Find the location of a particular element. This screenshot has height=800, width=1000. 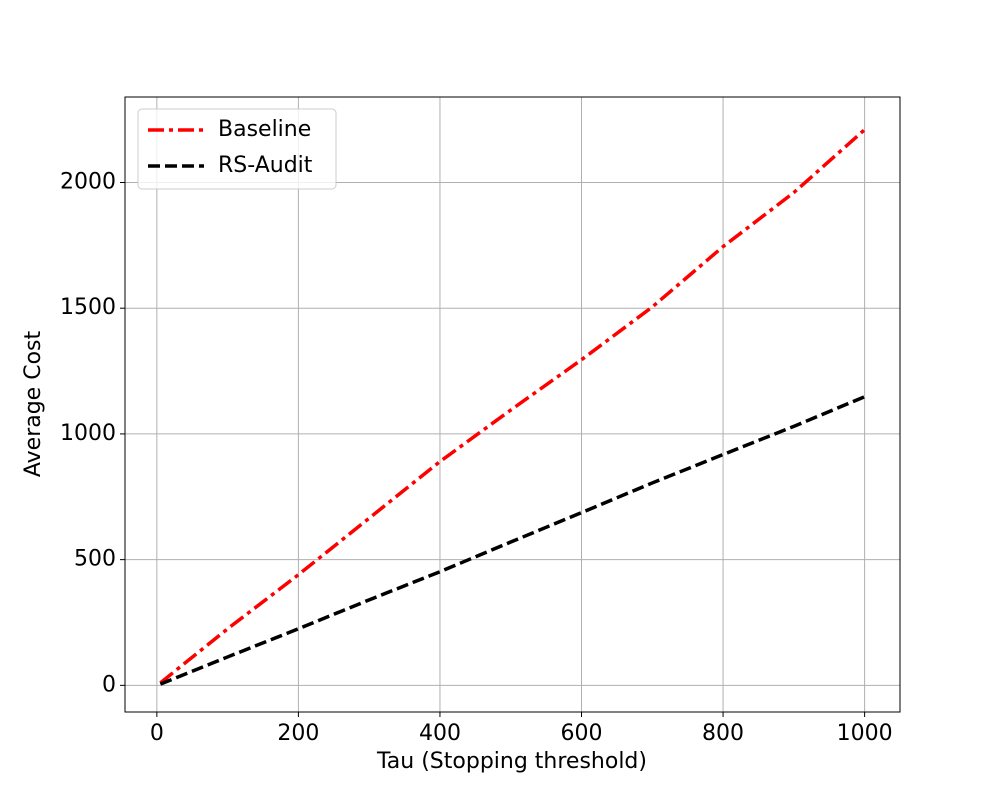

legend-label: Baseline is located at coordinates (264, 129).